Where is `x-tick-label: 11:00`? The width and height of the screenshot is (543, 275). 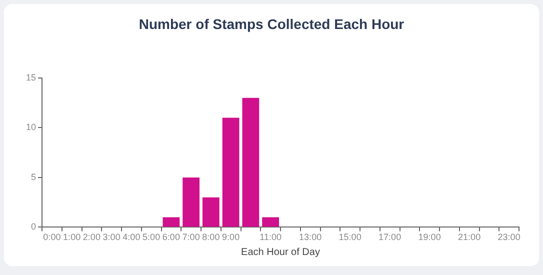 x-tick-label: 11:00 is located at coordinates (271, 237).